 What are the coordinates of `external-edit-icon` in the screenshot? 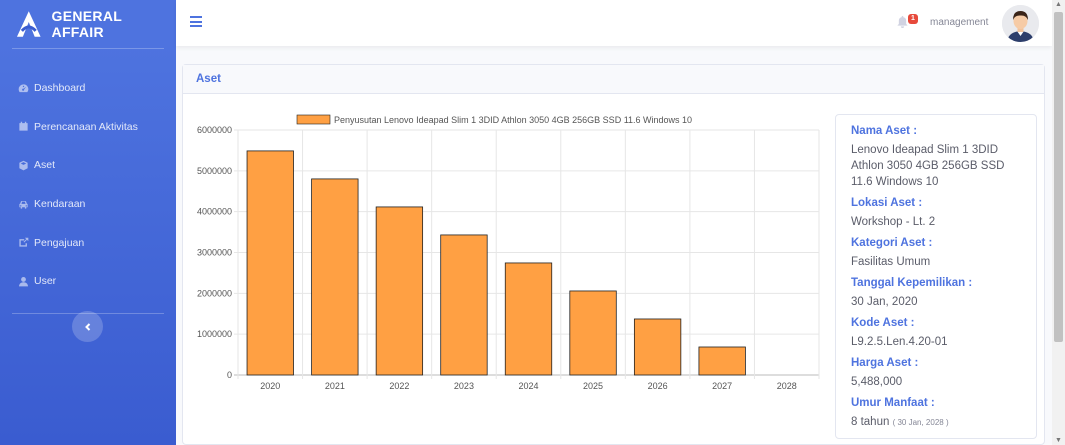 It's located at (23, 243).